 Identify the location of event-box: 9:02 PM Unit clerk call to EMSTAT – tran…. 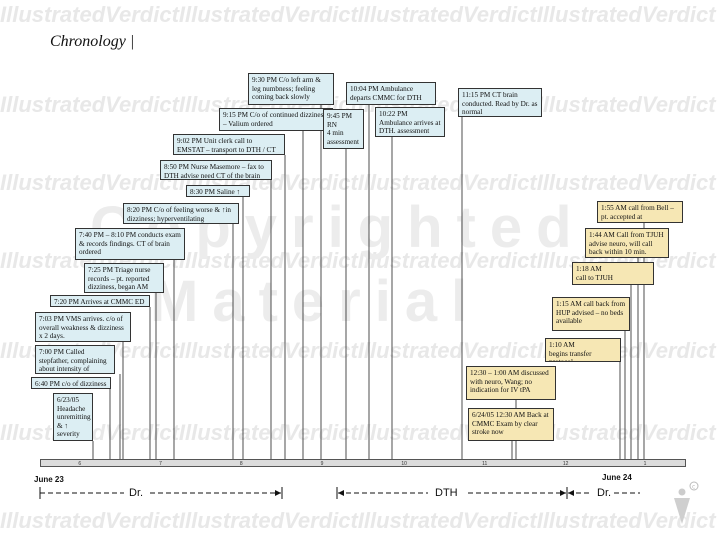
(229, 144).